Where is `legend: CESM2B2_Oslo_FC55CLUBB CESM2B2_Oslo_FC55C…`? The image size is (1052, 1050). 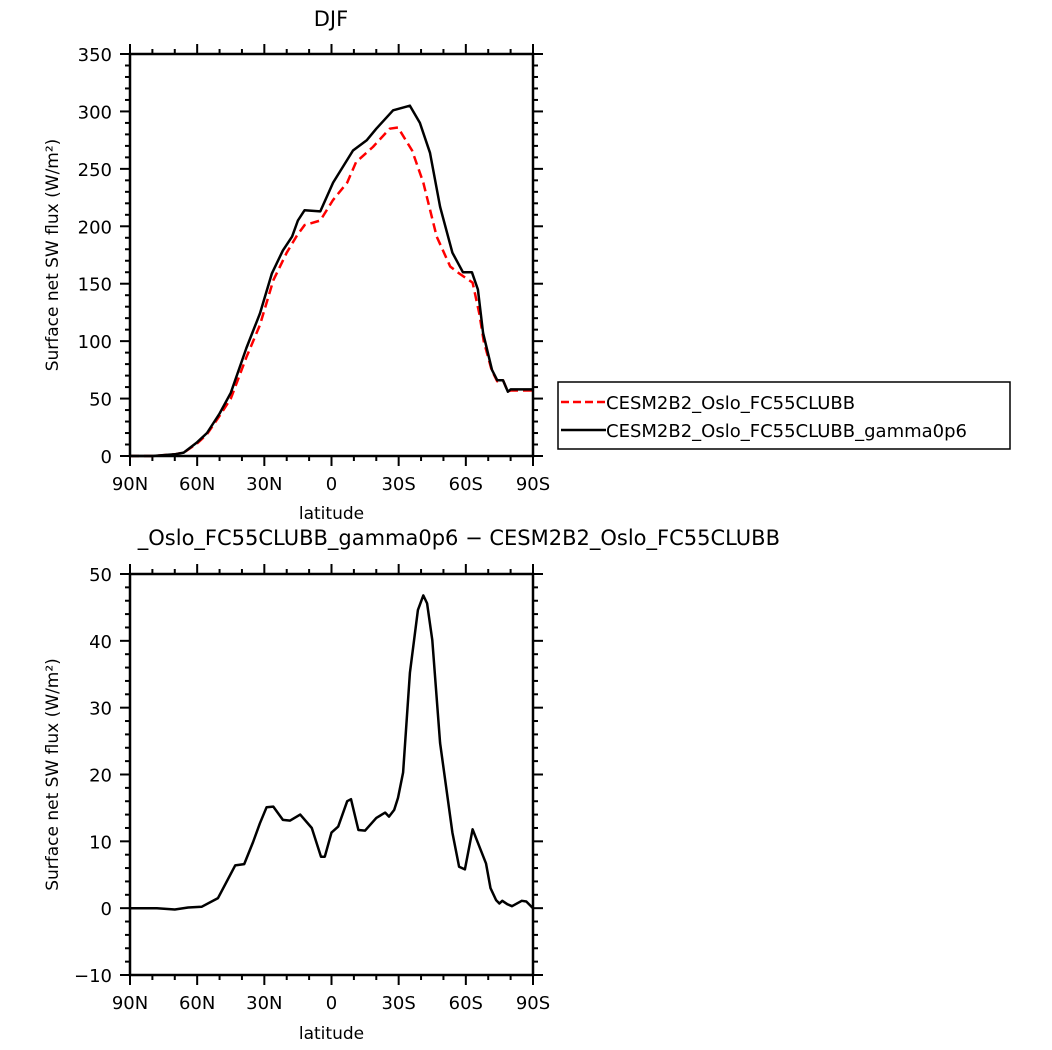 legend: CESM2B2_Oslo_FC55CLUBB CESM2B2_Oslo_FC55C… is located at coordinates (784, 415).